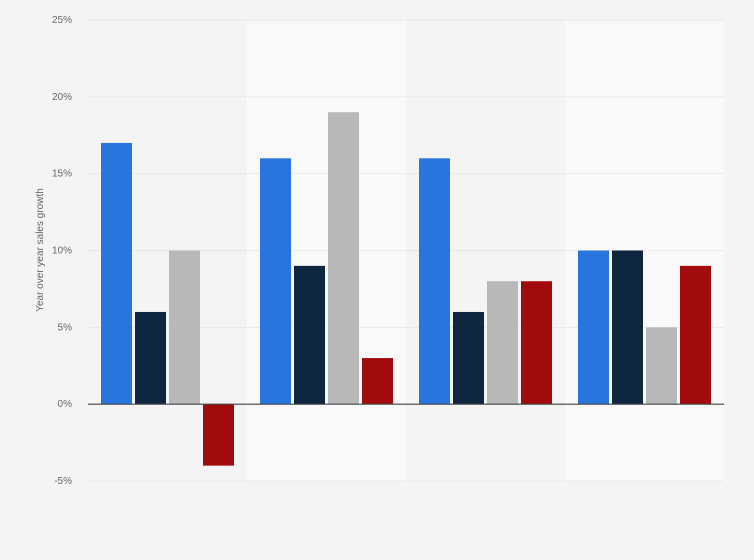  Describe the element at coordinates (65, 404) in the screenshot. I see `y-tick-label: 0%` at that location.